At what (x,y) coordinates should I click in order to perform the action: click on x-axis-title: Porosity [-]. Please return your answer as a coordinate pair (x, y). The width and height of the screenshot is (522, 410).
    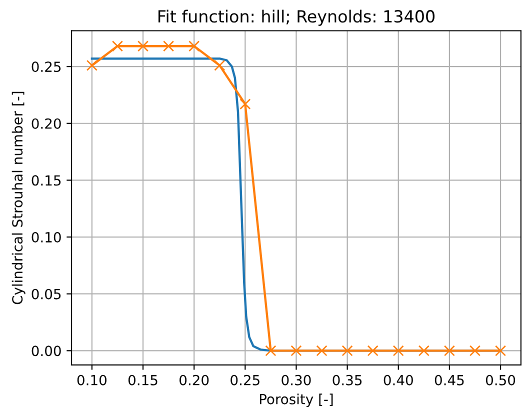
    Looking at the image, I should click on (296, 401).